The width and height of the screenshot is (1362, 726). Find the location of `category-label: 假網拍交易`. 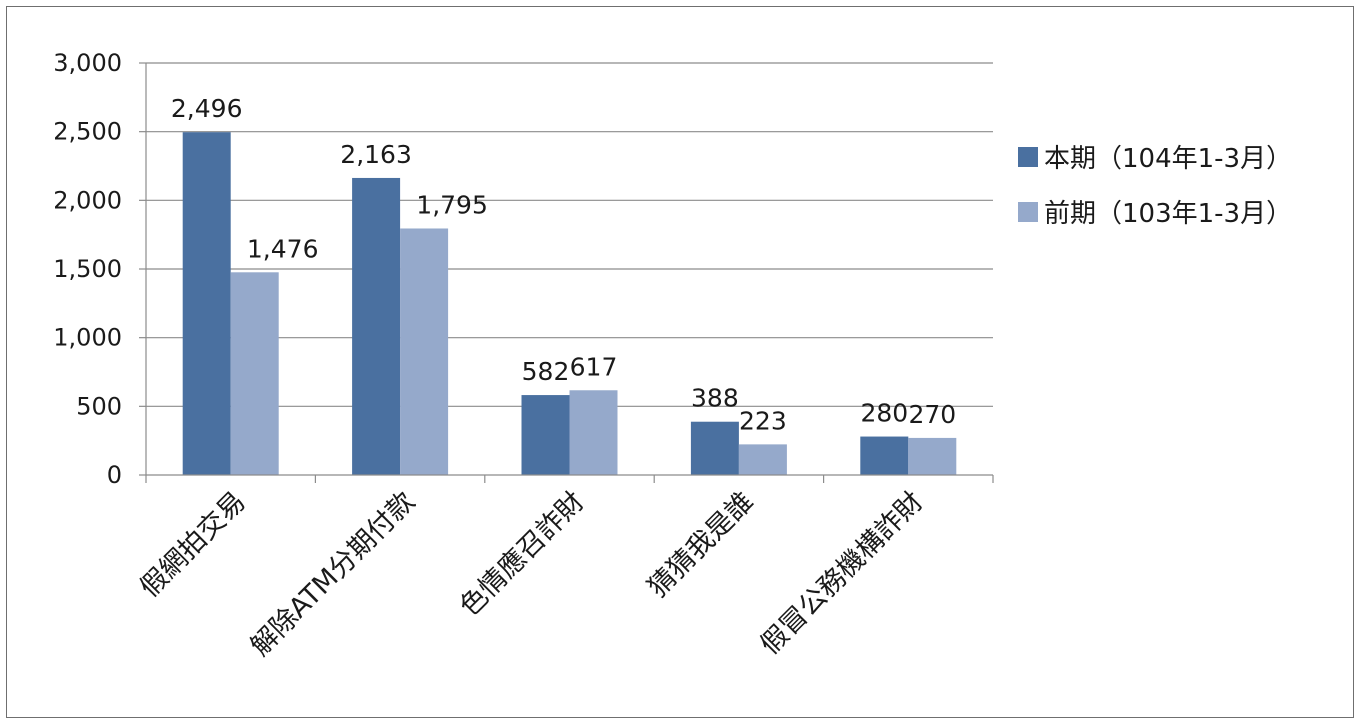

category-label: 假網拍交易 is located at coordinates (192, 544).